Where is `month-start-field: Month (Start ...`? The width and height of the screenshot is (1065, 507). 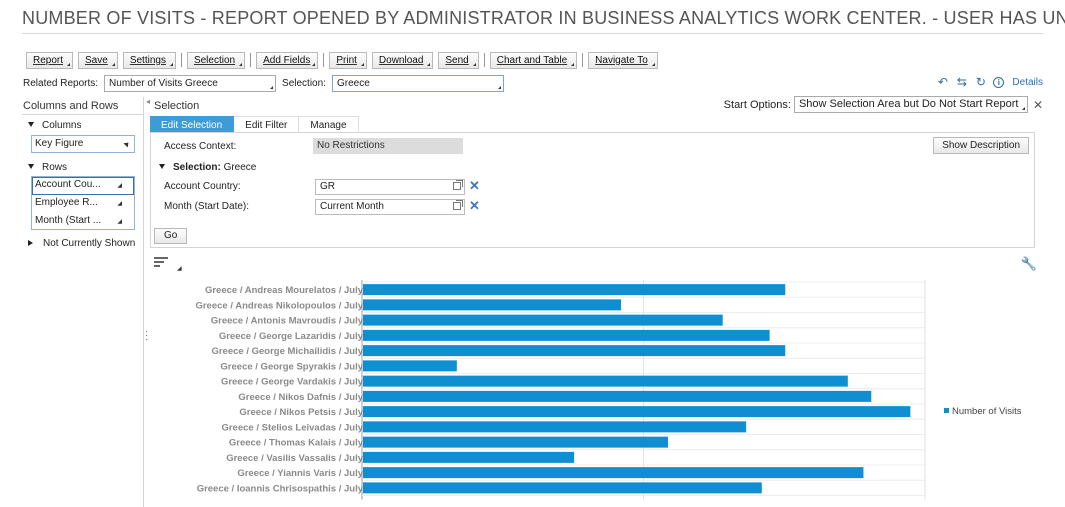
month-start-field: Month (Start ... is located at coordinates (83, 222).